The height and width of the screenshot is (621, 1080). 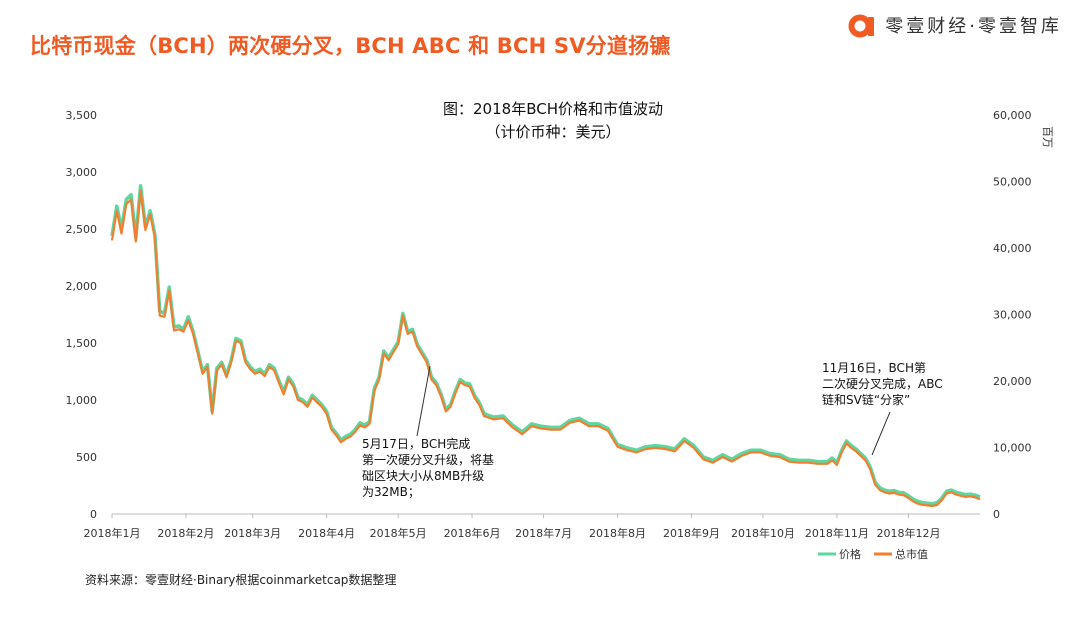 I want to click on x-tick-label: 2018年7月, so click(x=543, y=533).